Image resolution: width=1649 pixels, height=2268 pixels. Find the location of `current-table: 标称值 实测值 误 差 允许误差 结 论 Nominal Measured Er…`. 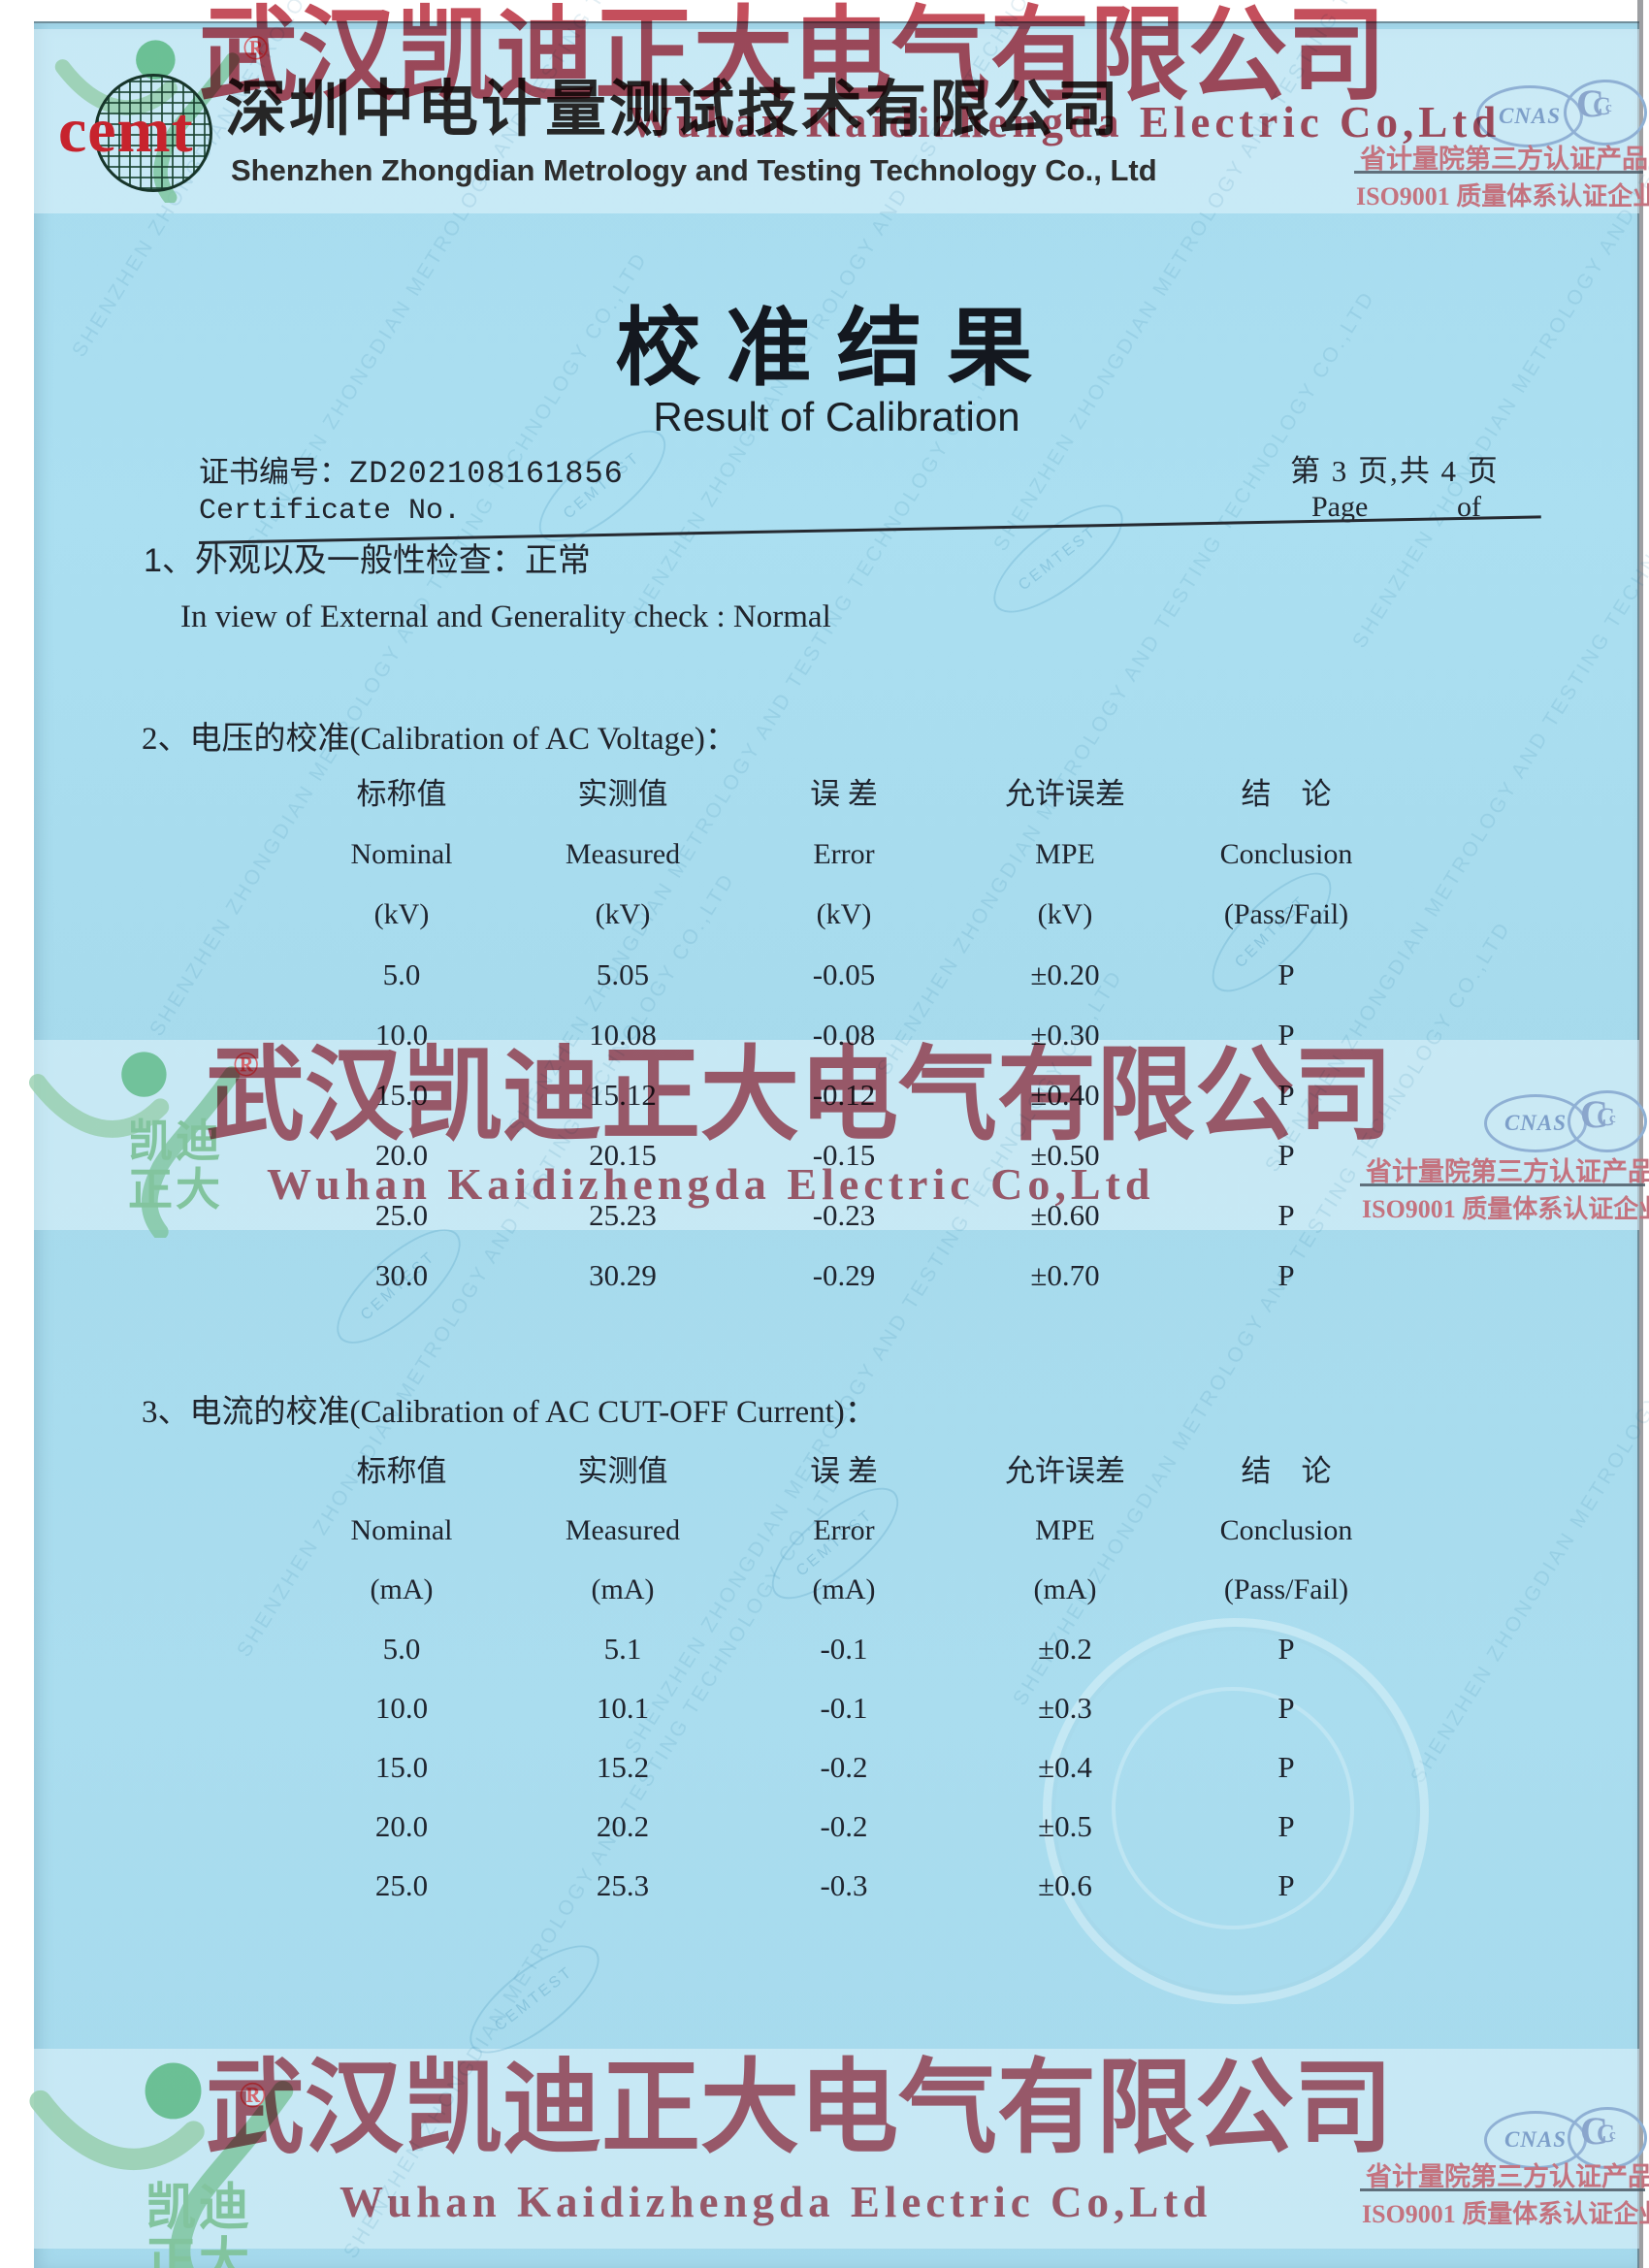

current-table: 标称值 实测值 误 差 允许误差 结 论 Nominal Measured Er… is located at coordinates (844, 1678).